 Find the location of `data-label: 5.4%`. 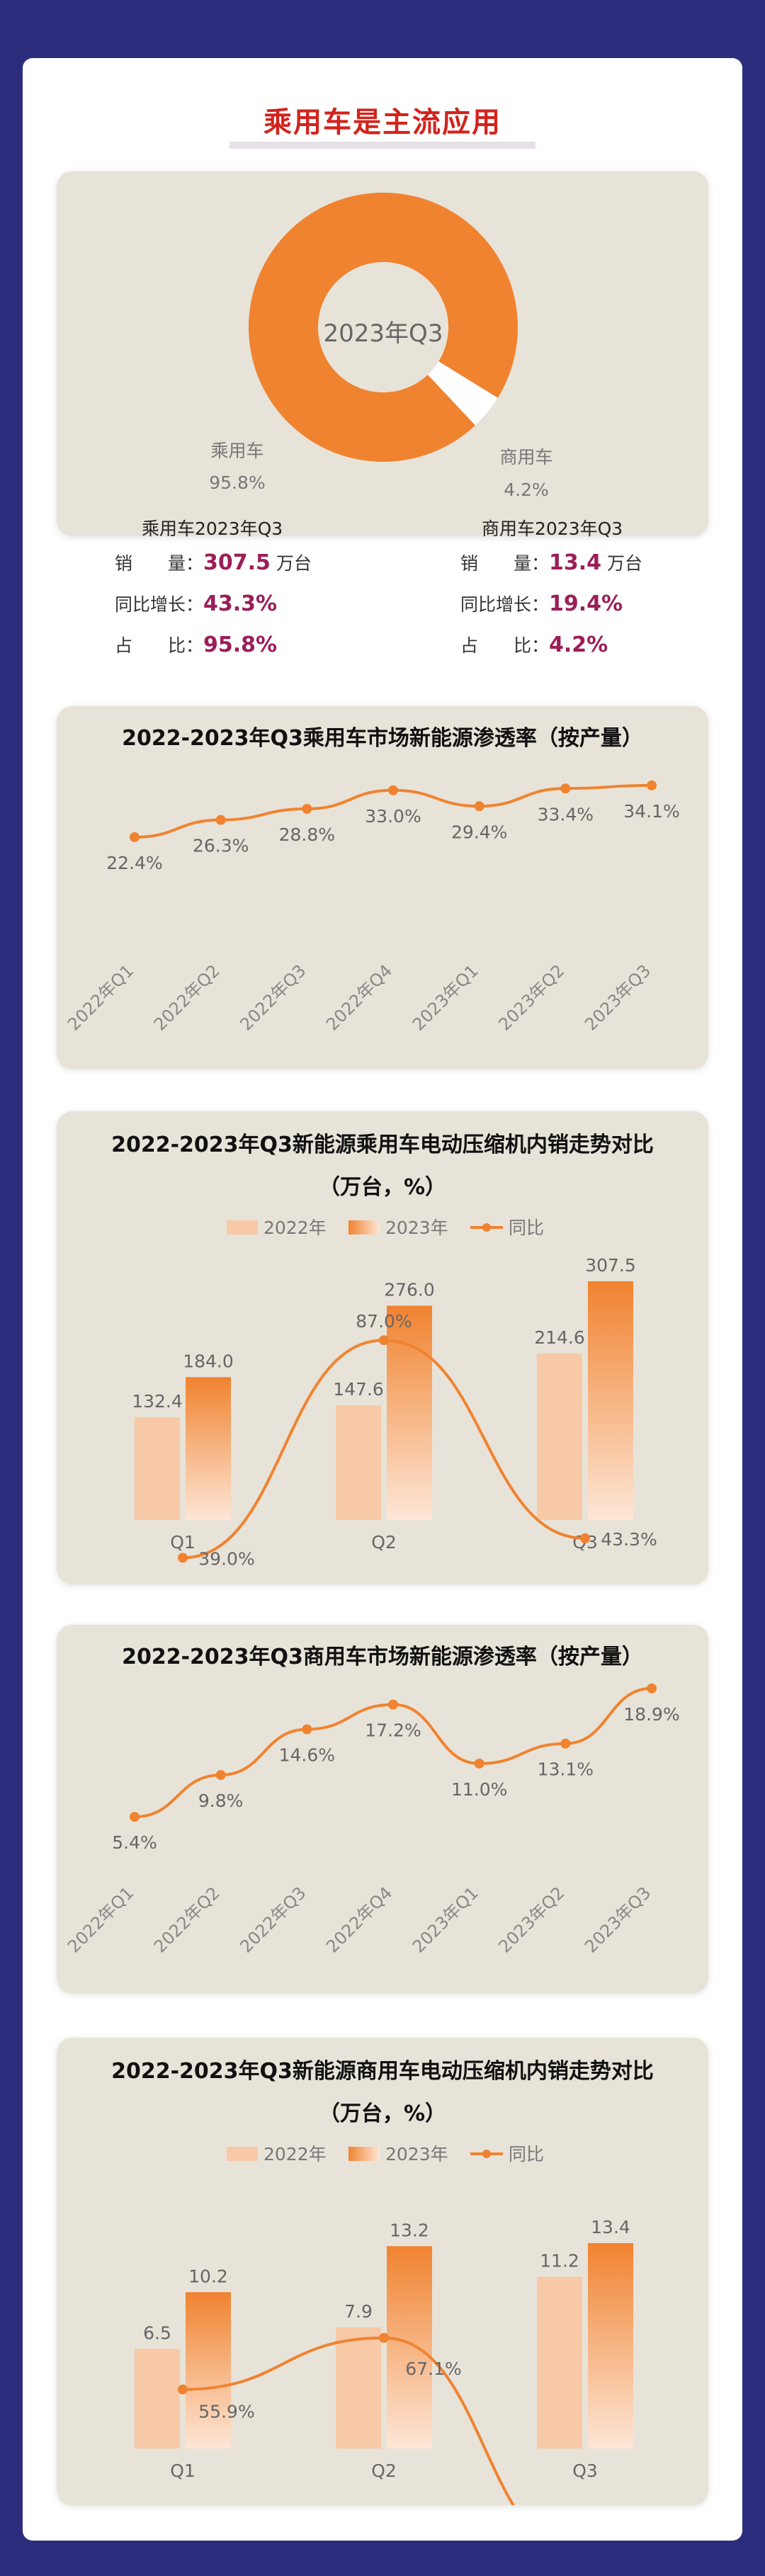

data-label: 5.4% is located at coordinates (135, 1842).